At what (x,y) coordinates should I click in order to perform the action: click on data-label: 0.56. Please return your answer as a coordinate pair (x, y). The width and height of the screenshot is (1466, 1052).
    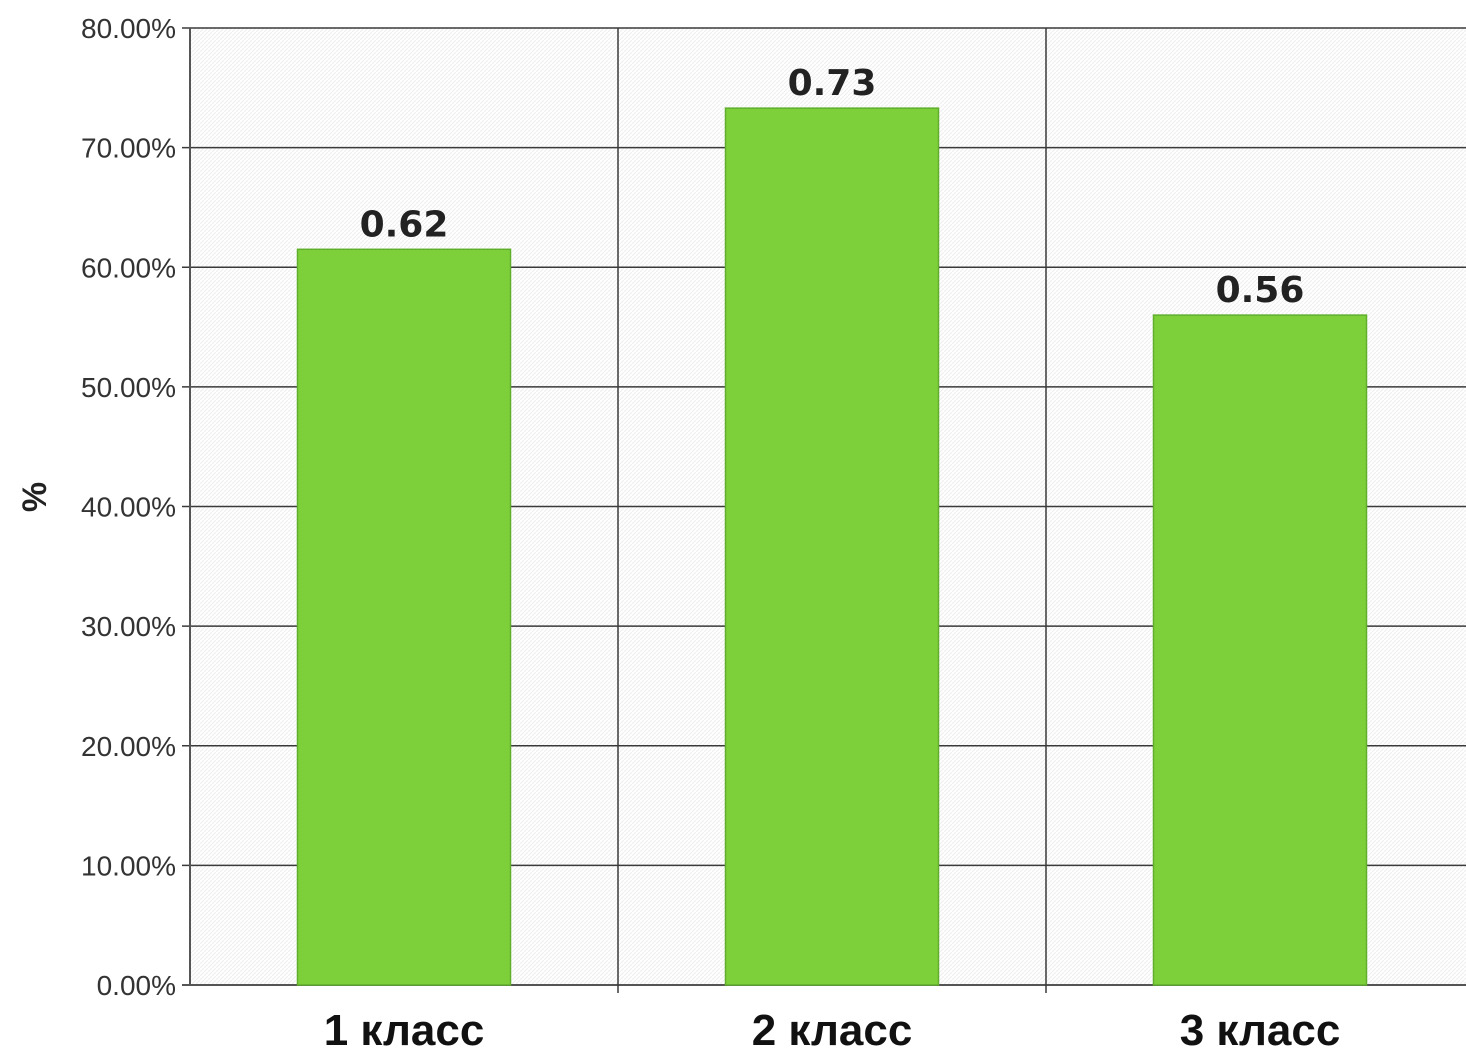
    Looking at the image, I should click on (1260, 290).